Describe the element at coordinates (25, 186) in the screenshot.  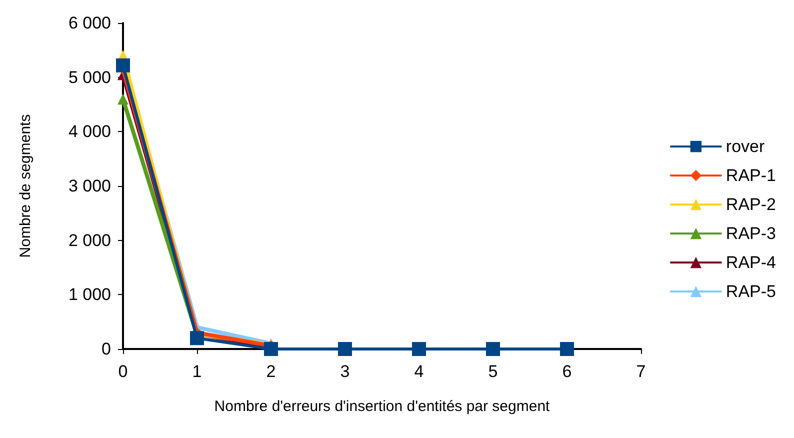
I see `y-axis-title: Nombre de segments` at that location.